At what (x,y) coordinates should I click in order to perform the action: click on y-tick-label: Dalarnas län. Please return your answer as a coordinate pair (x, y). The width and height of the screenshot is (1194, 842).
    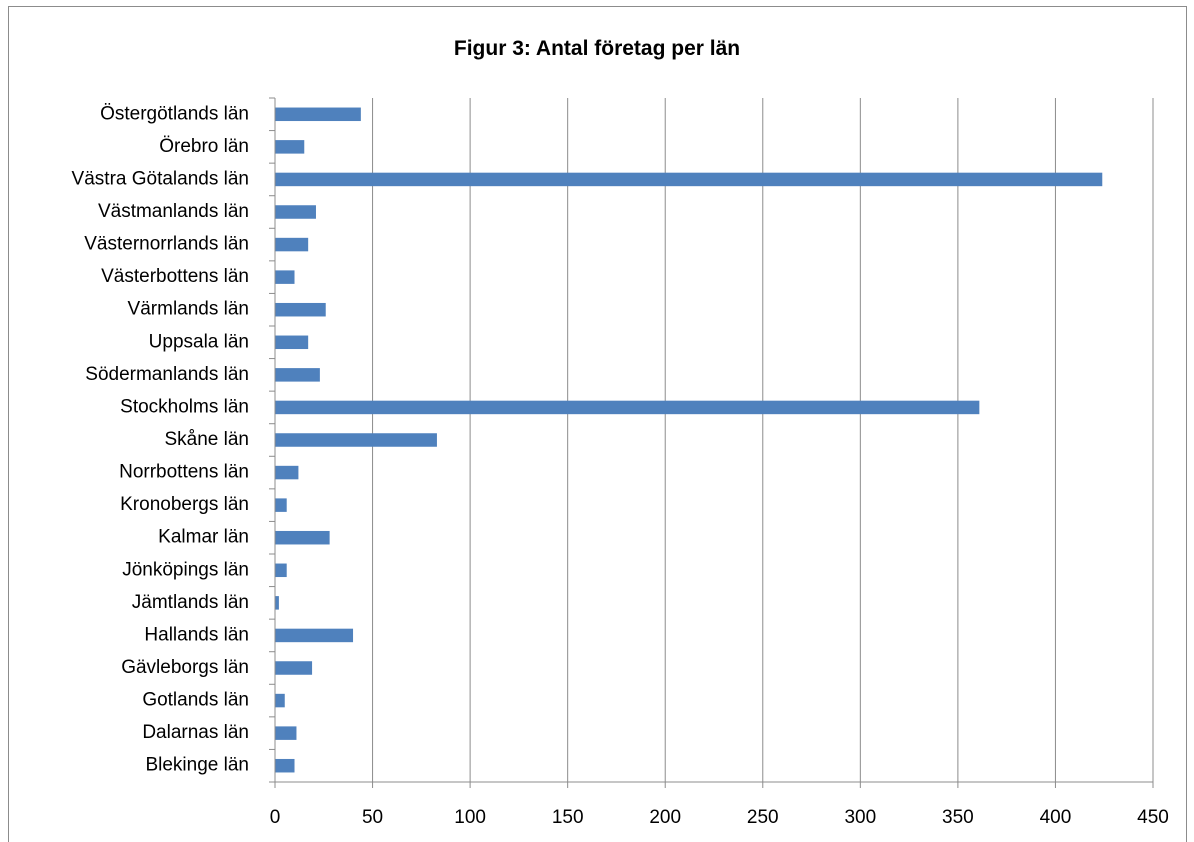
    Looking at the image, I should click on (195, 732).